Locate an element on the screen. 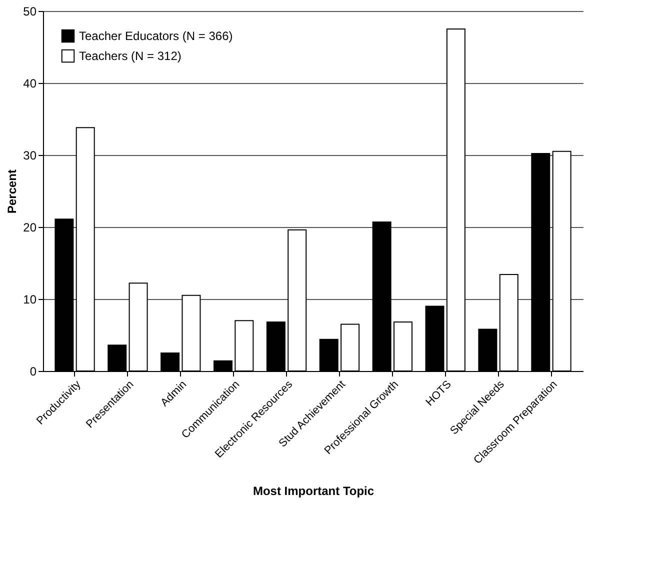 The height and width of the screenshot is (565, 659). y-tick-label: 0 is located at coordinates (33, 371).